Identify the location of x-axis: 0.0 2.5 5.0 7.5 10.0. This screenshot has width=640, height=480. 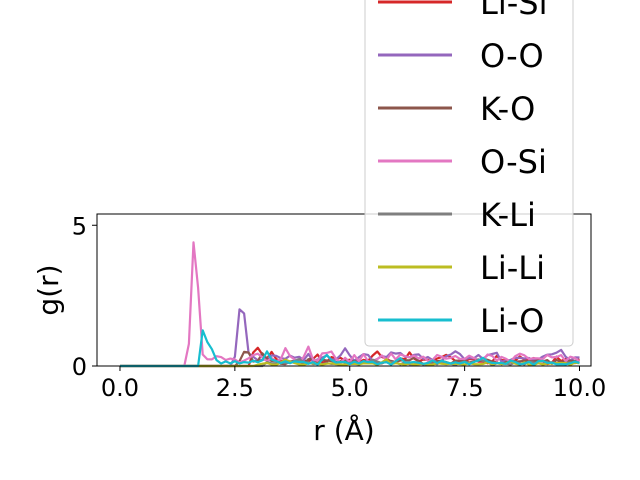
(353, 384).